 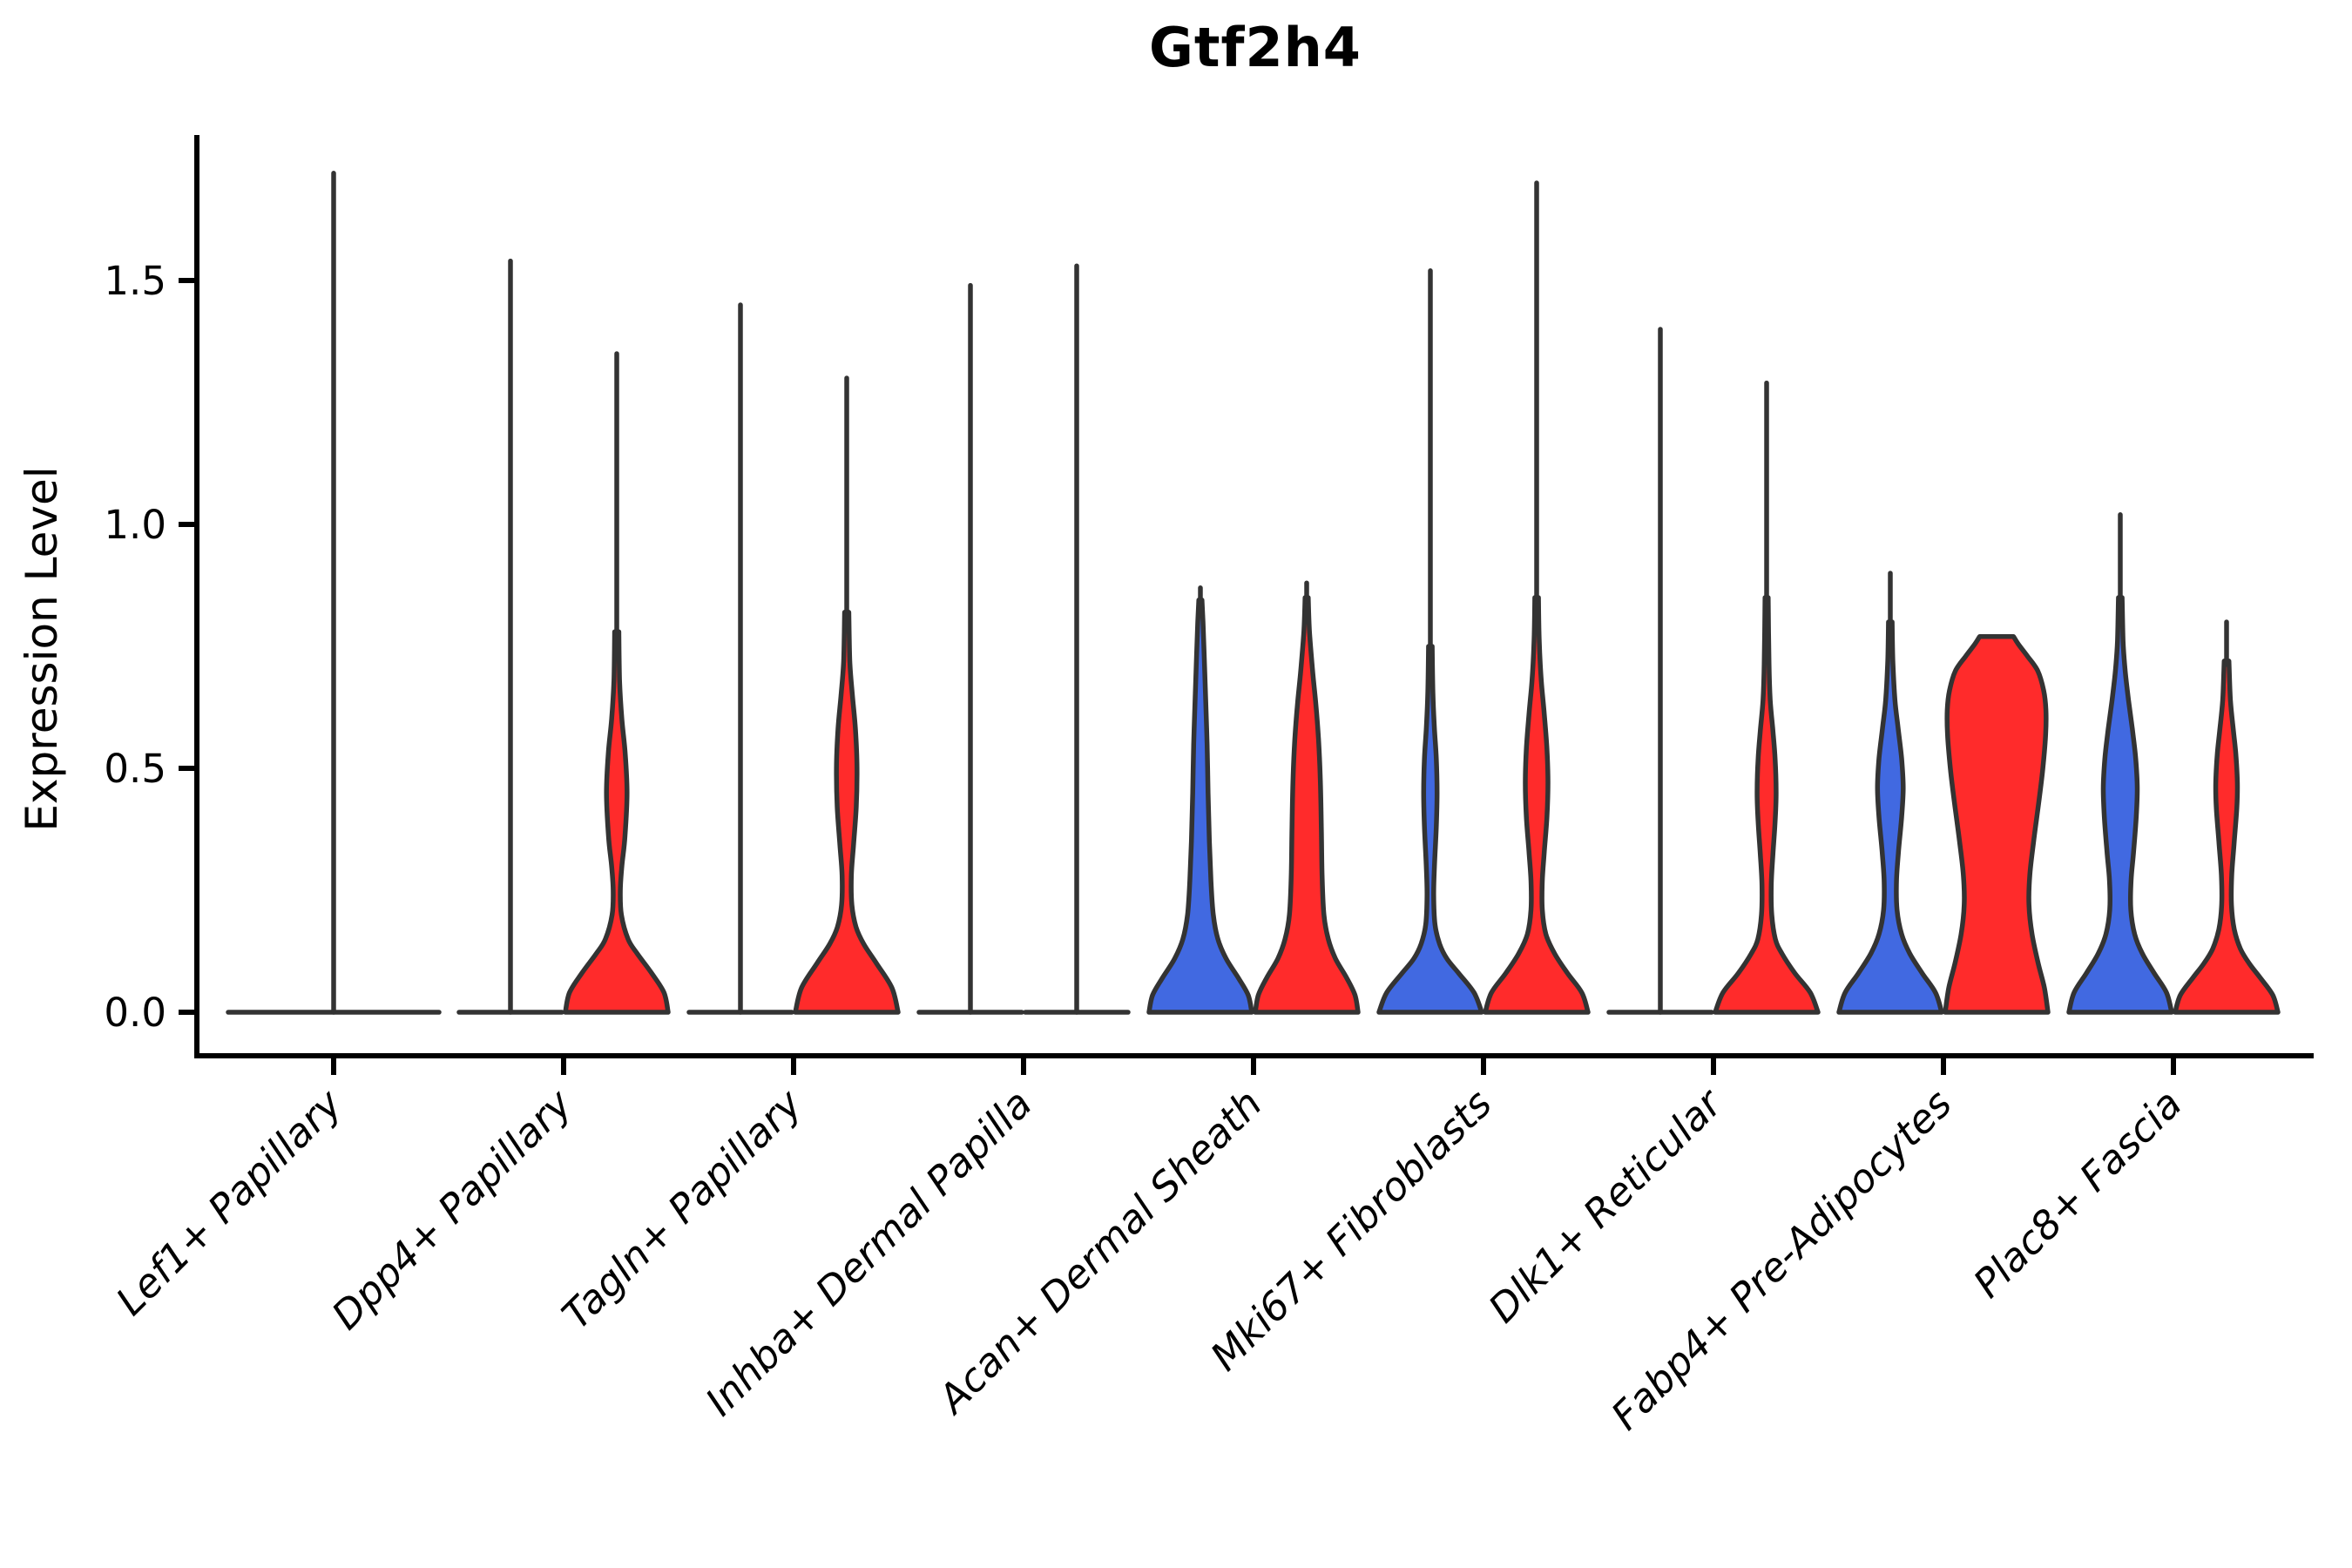 What do you see at coordinates (135, 769) in the screenshot?
I see `y-tick-label-1: 0.5` at bounding box center [135, 769].